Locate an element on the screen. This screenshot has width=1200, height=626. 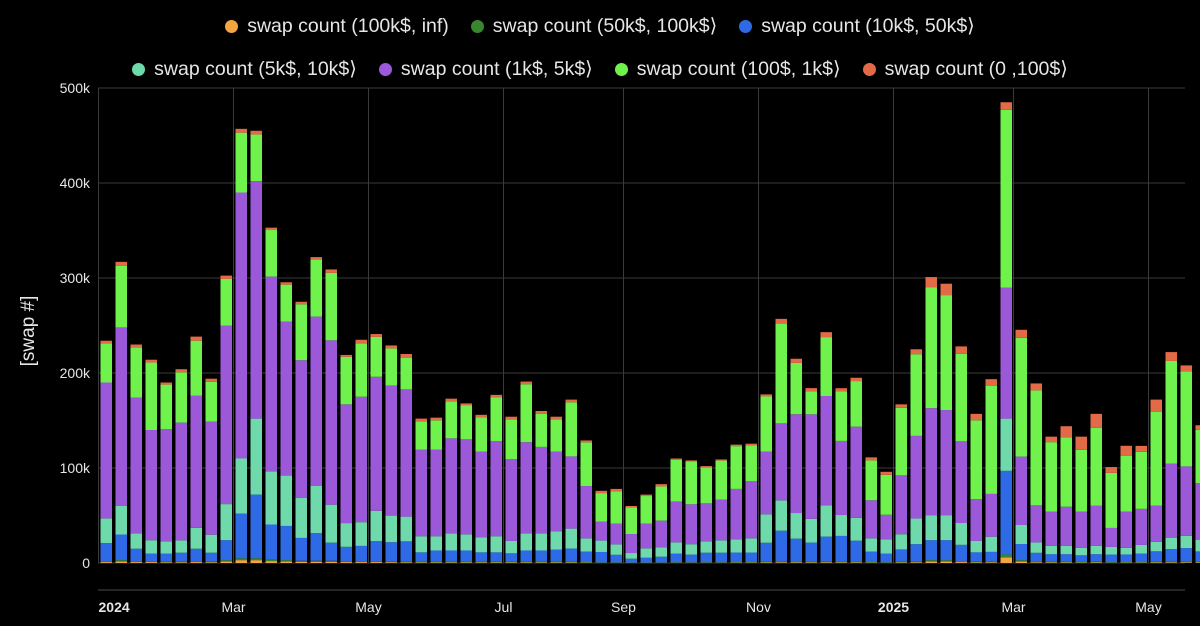
legend-item-50k-100k: swap count (50k$, 100k$⟩ is located at coordinates (593, 26).